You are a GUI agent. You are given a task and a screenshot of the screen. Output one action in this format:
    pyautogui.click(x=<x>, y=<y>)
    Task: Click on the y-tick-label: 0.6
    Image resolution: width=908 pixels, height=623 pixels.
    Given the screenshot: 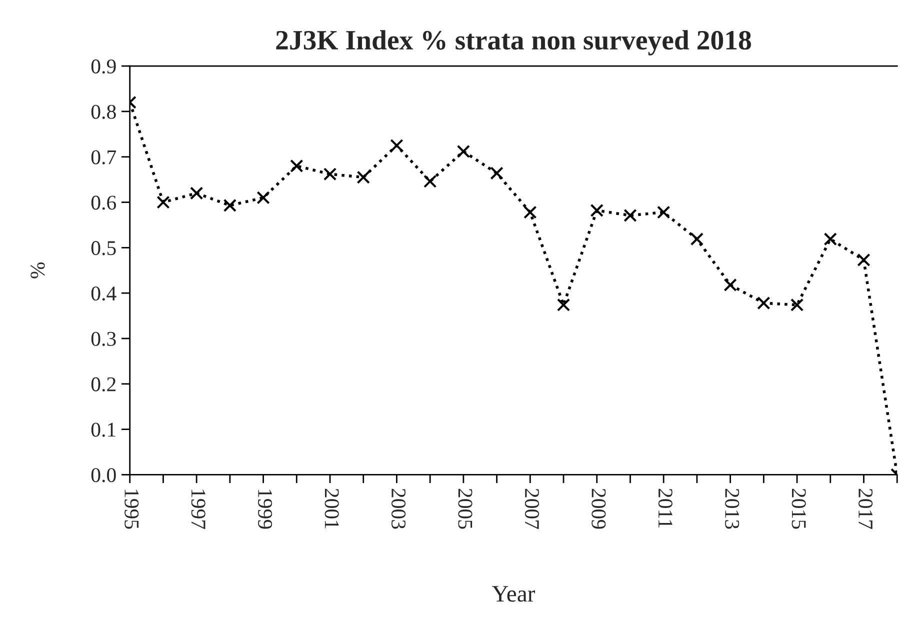 What is the action you would take?
    pyautogui.click(x=103, y=203)
    